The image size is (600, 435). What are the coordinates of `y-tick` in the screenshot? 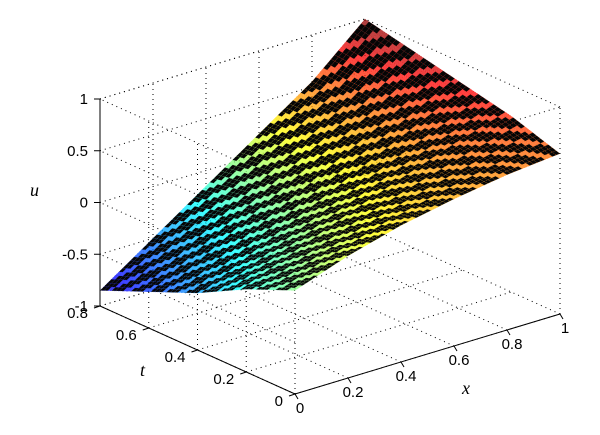 It's located at (194, 351).